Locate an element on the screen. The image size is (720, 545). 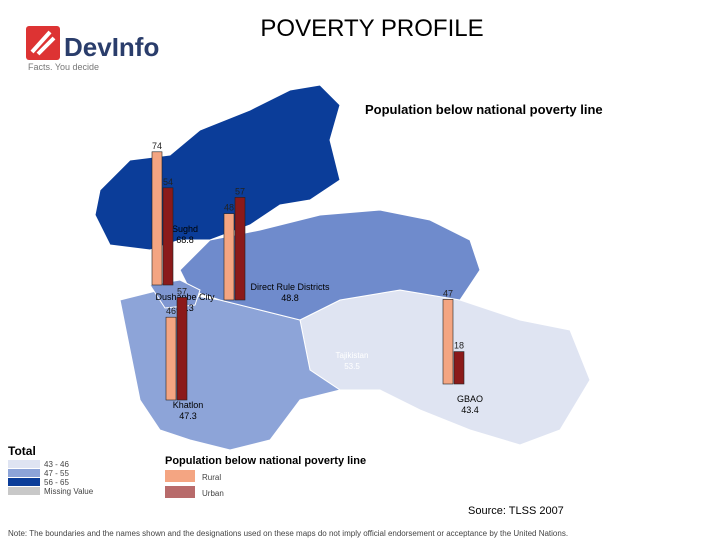
region-name: Direct Rule Districts is located at coordinates (290, 287).